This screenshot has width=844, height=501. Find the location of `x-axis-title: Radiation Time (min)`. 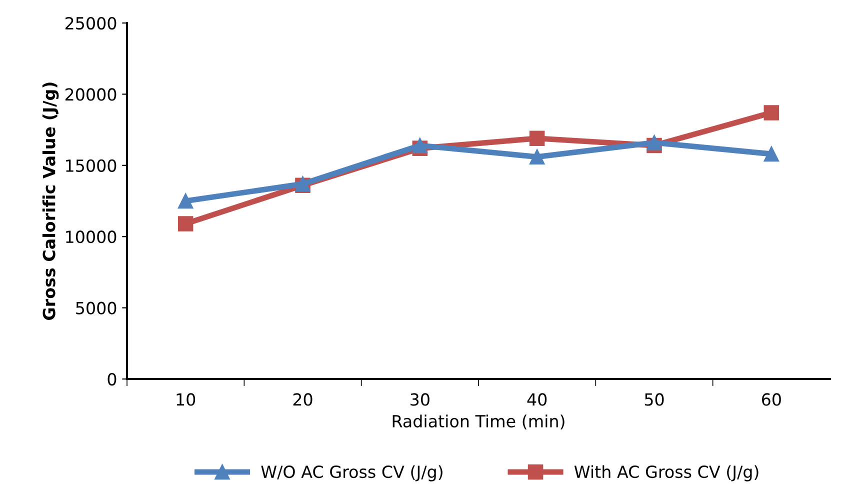

x-axis-title: Radiation Time (min) is located at coordinates (478, 422).